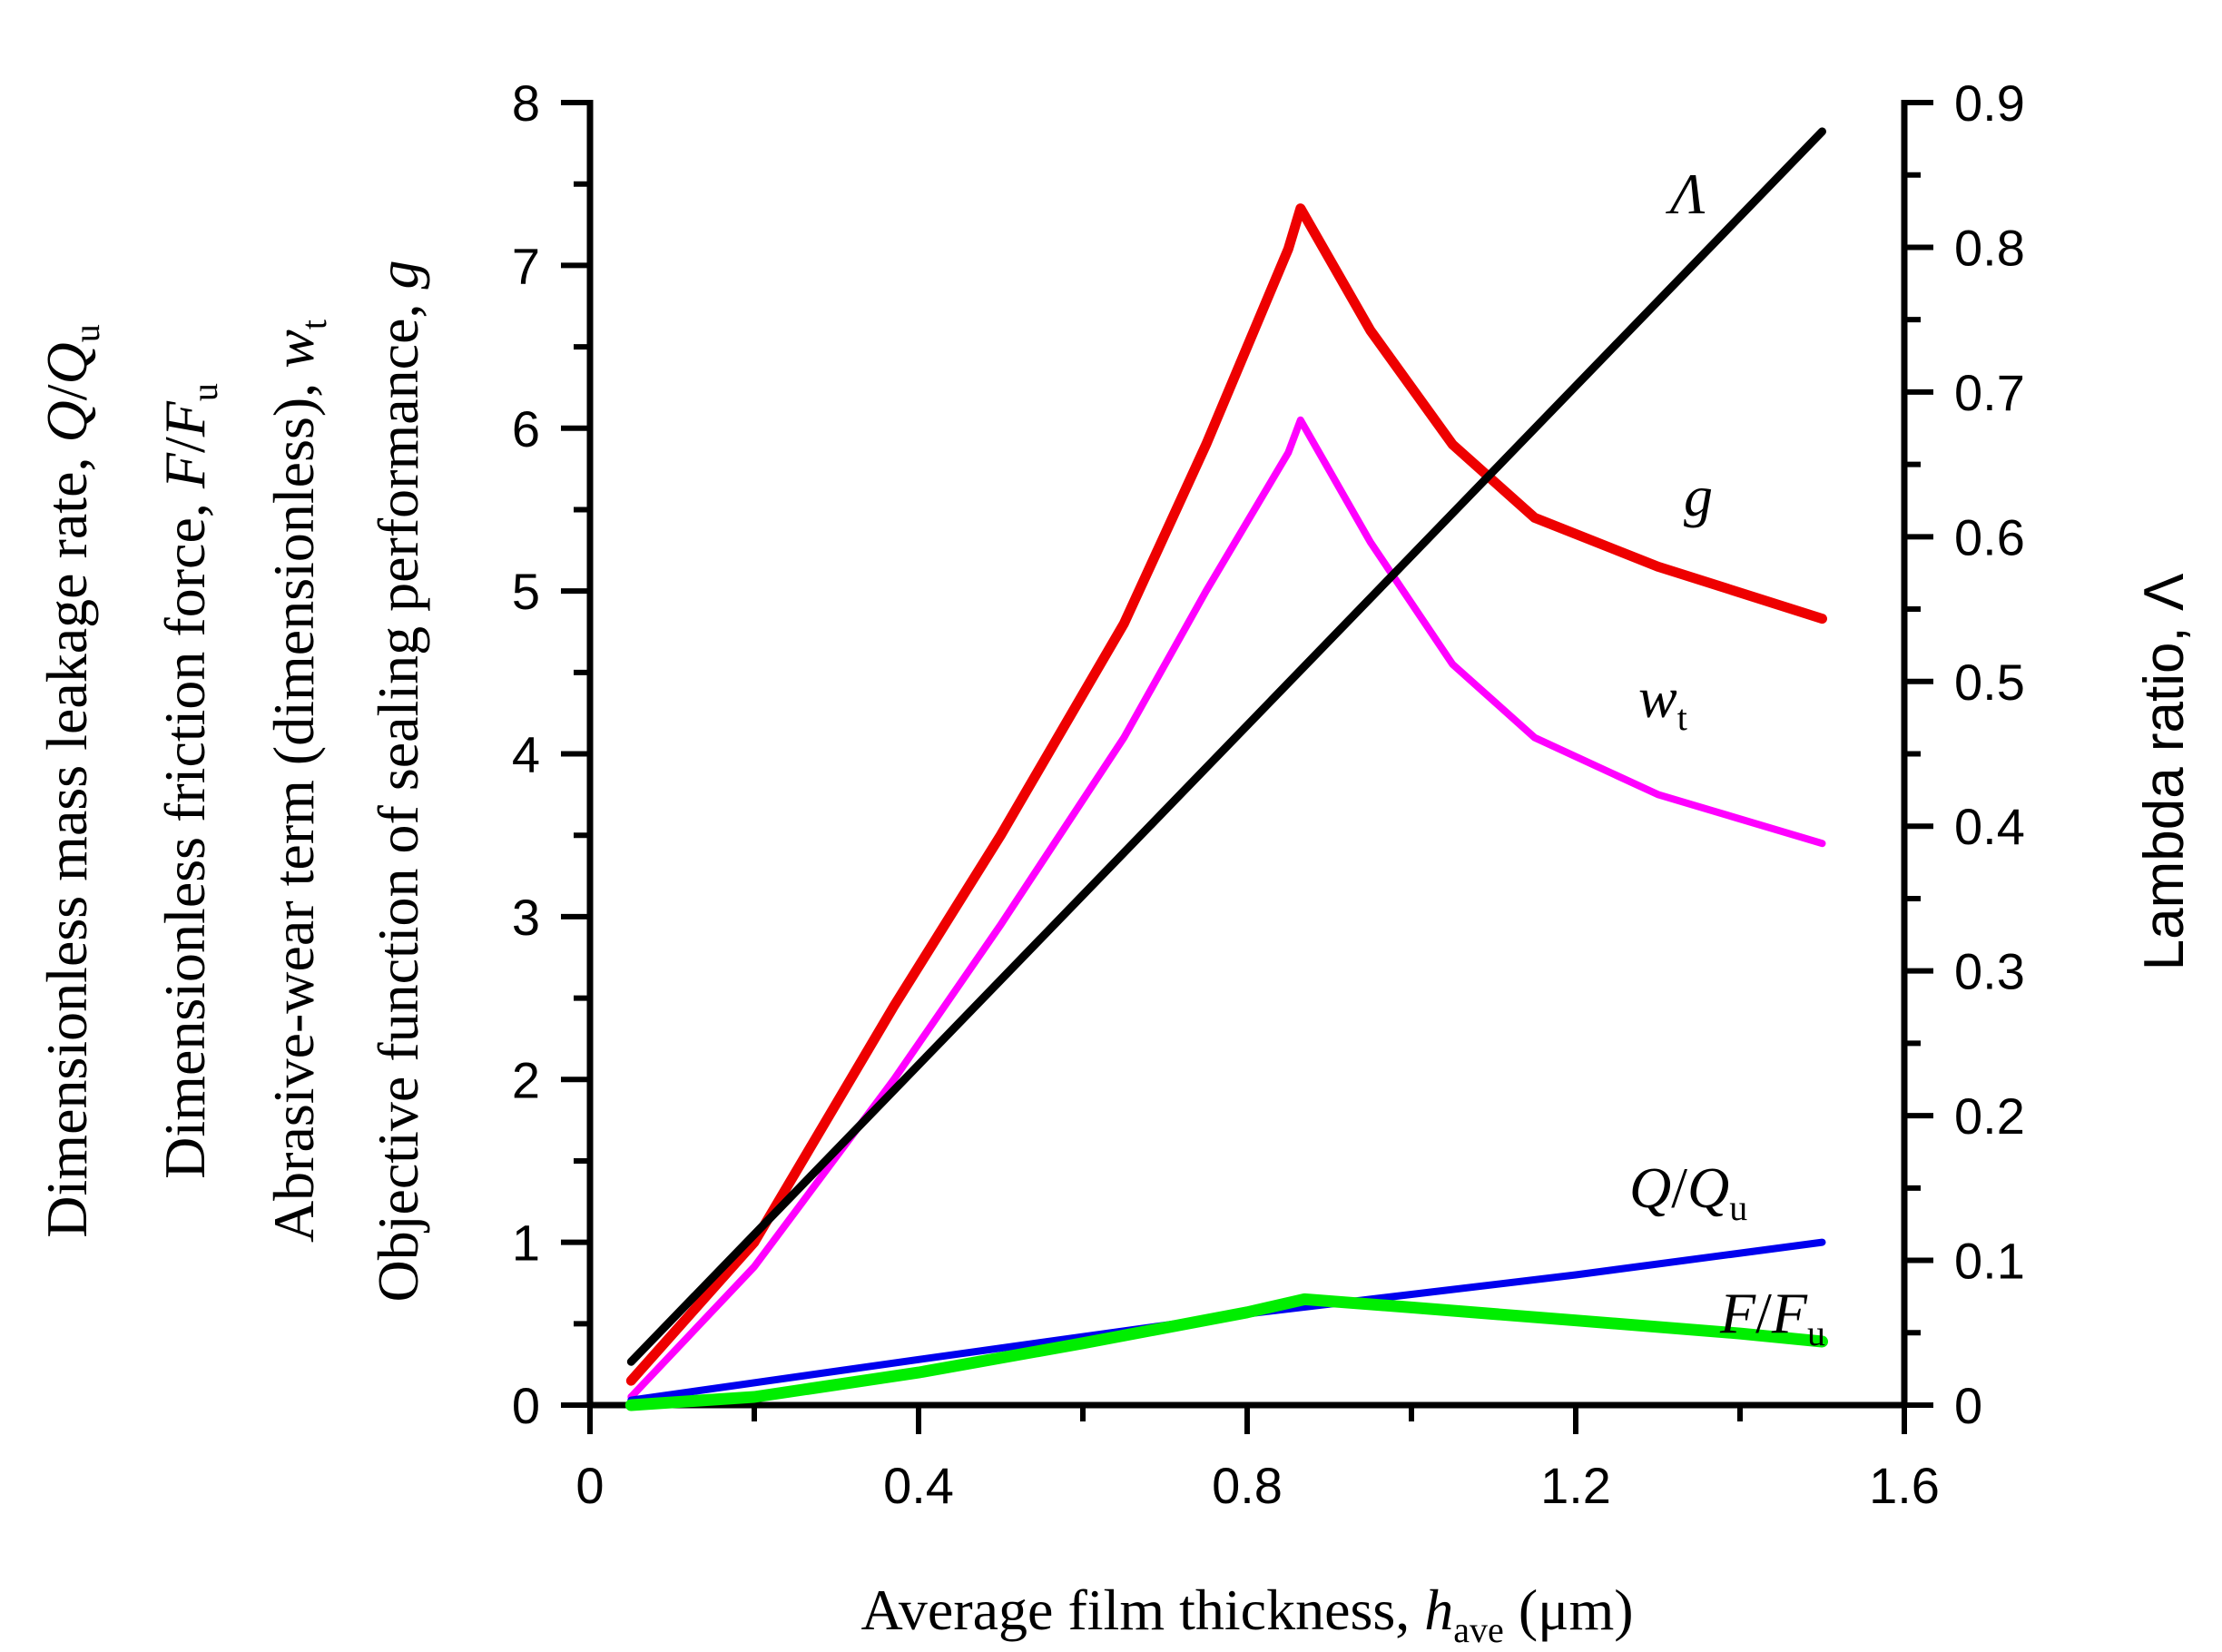  Describe the element at coordinates (526, 1405) in the screenshot. I see `y-left-tick-label: 0` at that location.